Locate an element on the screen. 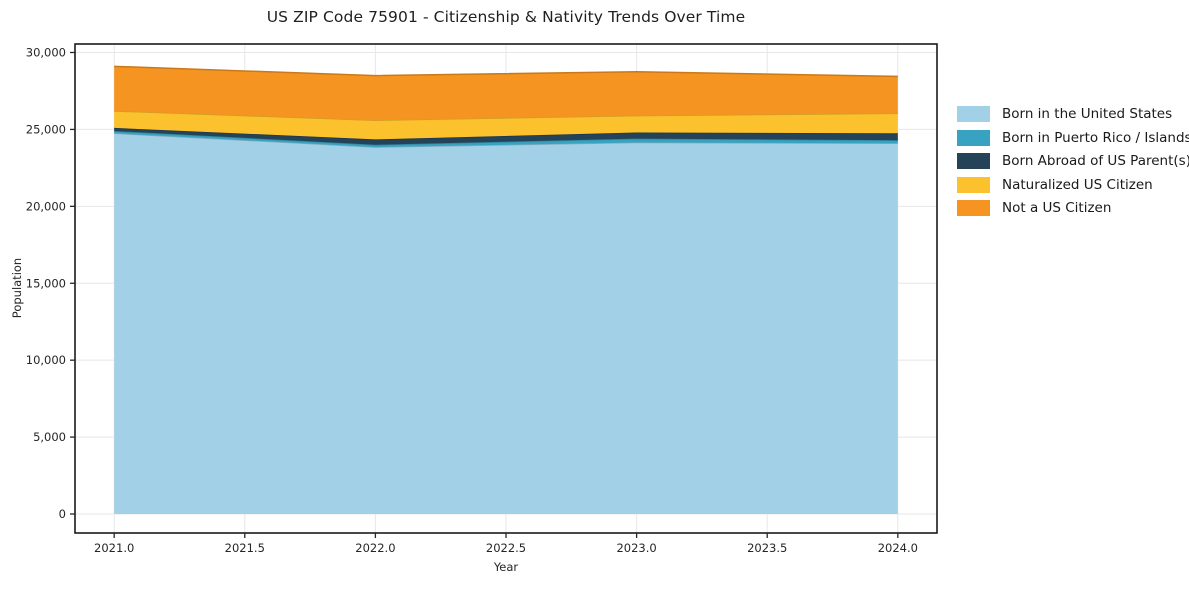 This screenshot has width=1189, height=590. legend-item-0: Born in the United States is located at coordinates (1073, 114).